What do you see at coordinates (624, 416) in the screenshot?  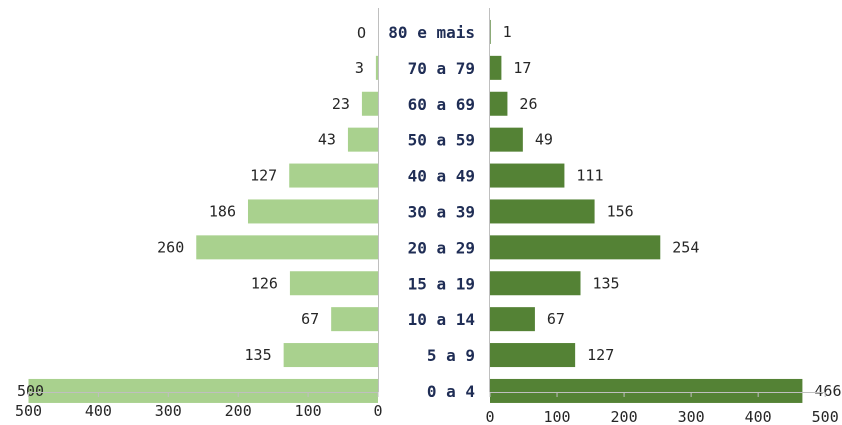 I see `right-tick-label: 200` at bounding box center [624, 416].